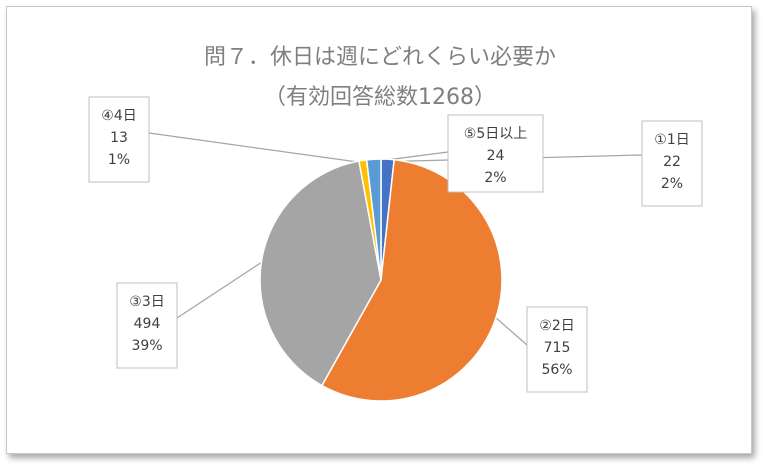  I want to click on data-label-category: ①1日, so click(671, 140).